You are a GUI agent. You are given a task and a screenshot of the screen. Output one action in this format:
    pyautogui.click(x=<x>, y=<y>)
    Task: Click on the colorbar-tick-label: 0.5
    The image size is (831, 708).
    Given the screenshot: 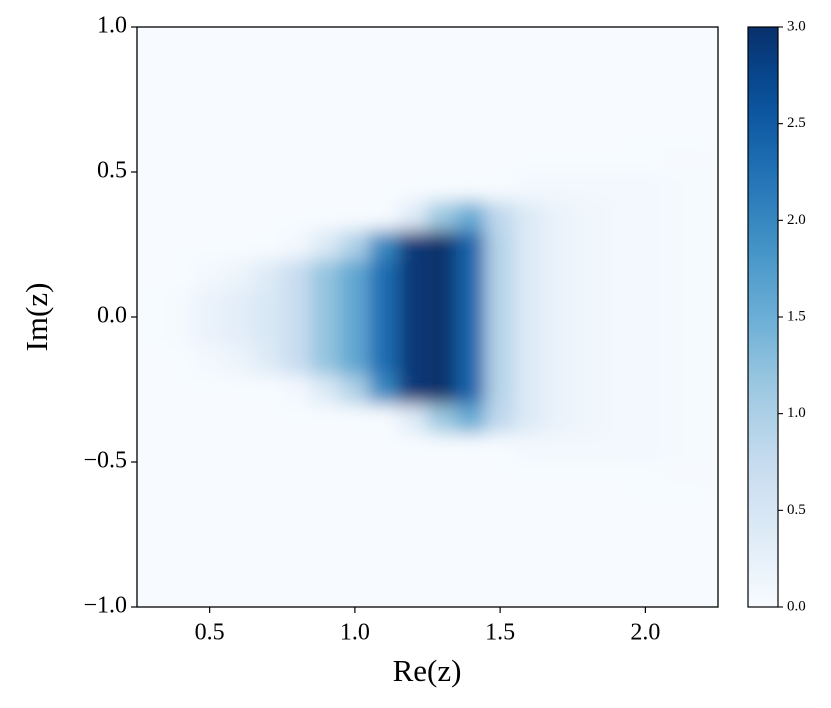 What is the action you would take?
    pyautogui.click(x=796, y=510)
    